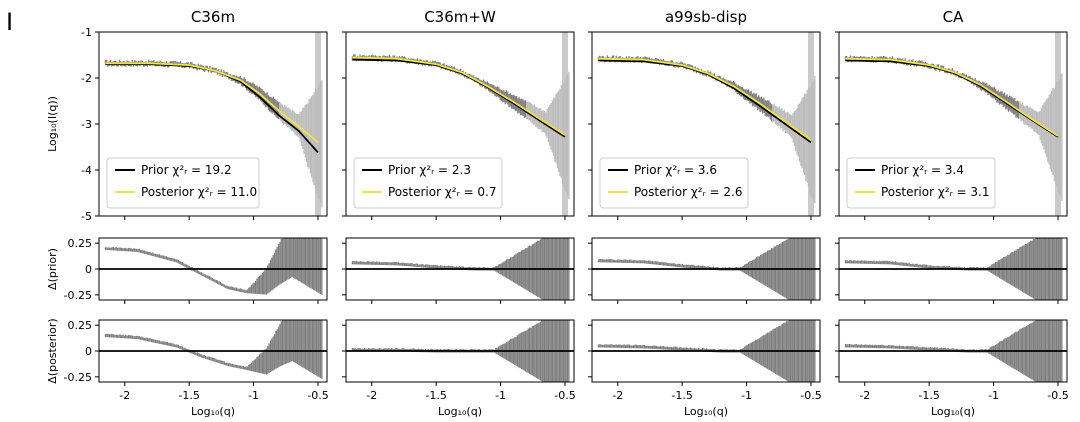 The height and width of the screenshot is (422, 1080). Describe the element at coordinates (86, 78) in the screenshot. I see `ytick-label: -2` at that location.